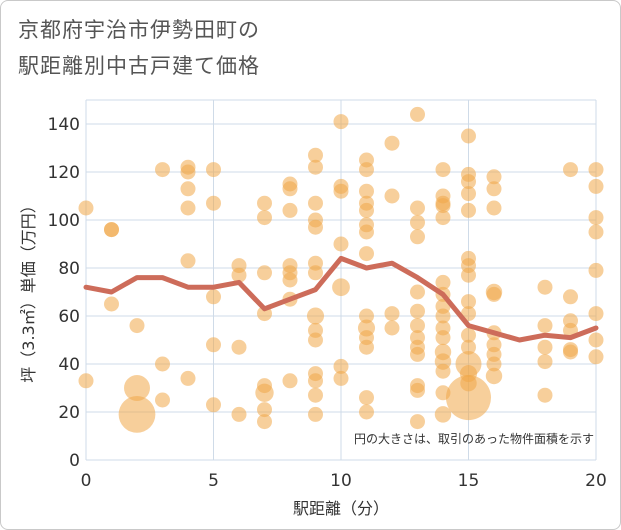 The image size is (621, 530). What do you see at coordinates (474, 438) in the screenshot?
I see `size-annotation: 円の大きさは、取引のあった物件面積を示す` at bounding box center [474, 438].